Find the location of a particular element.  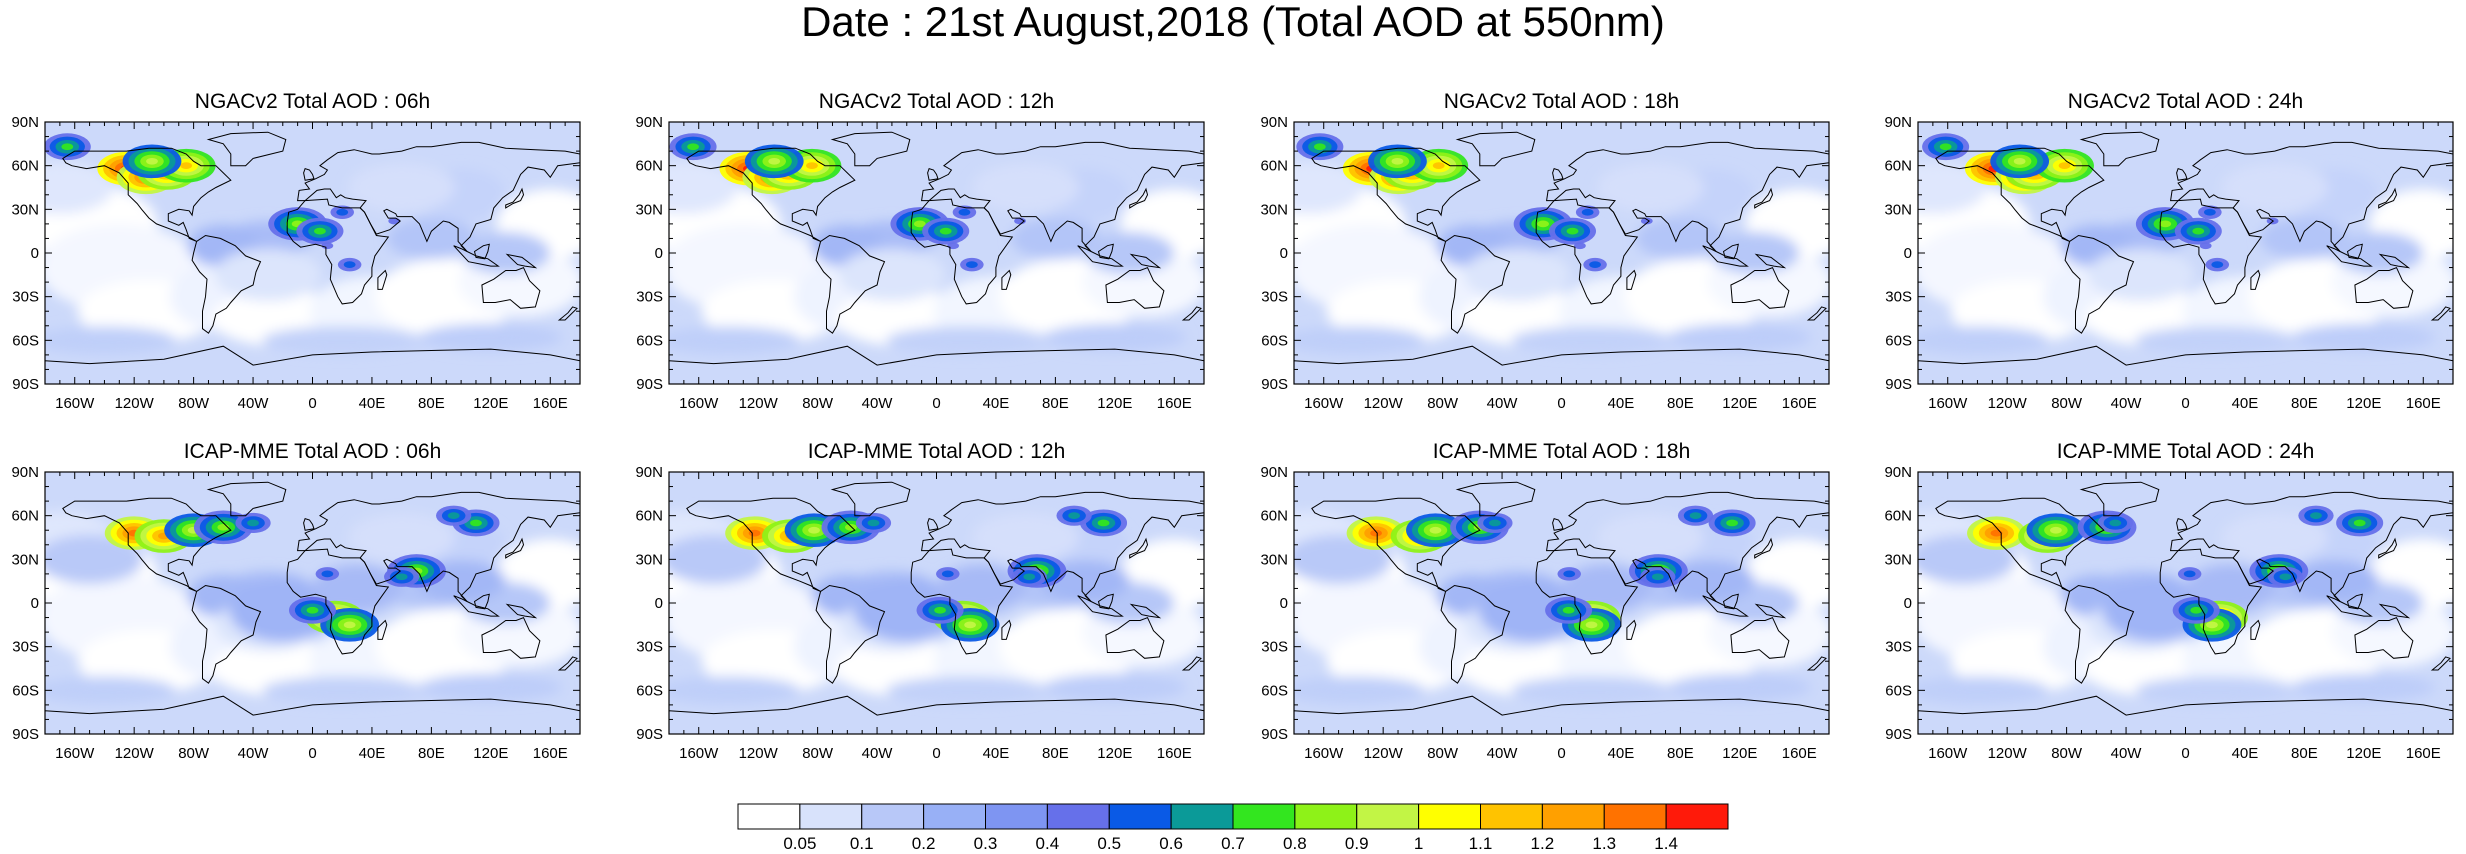

x-tick-label: 160E is located at coordinates (550, 403).